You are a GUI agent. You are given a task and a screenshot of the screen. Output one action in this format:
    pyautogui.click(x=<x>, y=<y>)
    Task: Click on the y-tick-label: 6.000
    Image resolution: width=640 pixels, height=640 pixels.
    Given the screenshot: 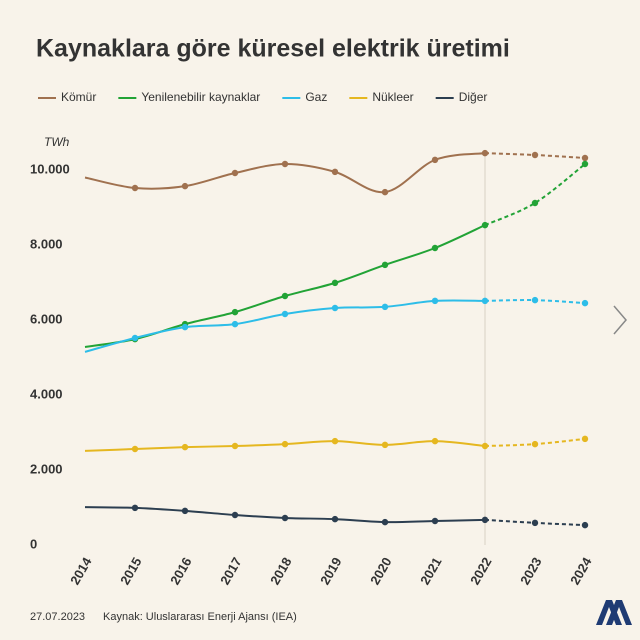 What is the action you would take?
    pyautogui.click(x=46, y=318)
    